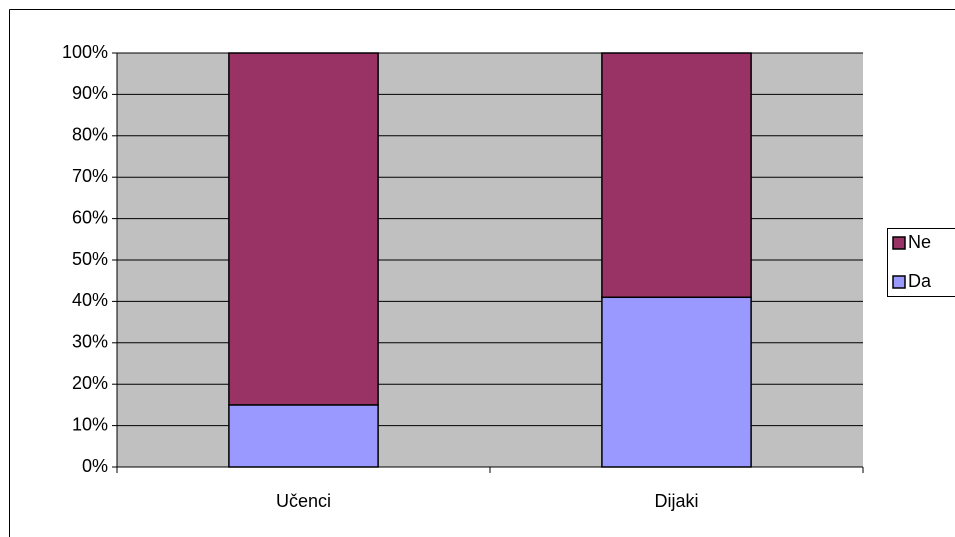 Image resolution: width=955 pixels, height=537 pixels. I want to click on legend-label: Da, so click(920, 281).